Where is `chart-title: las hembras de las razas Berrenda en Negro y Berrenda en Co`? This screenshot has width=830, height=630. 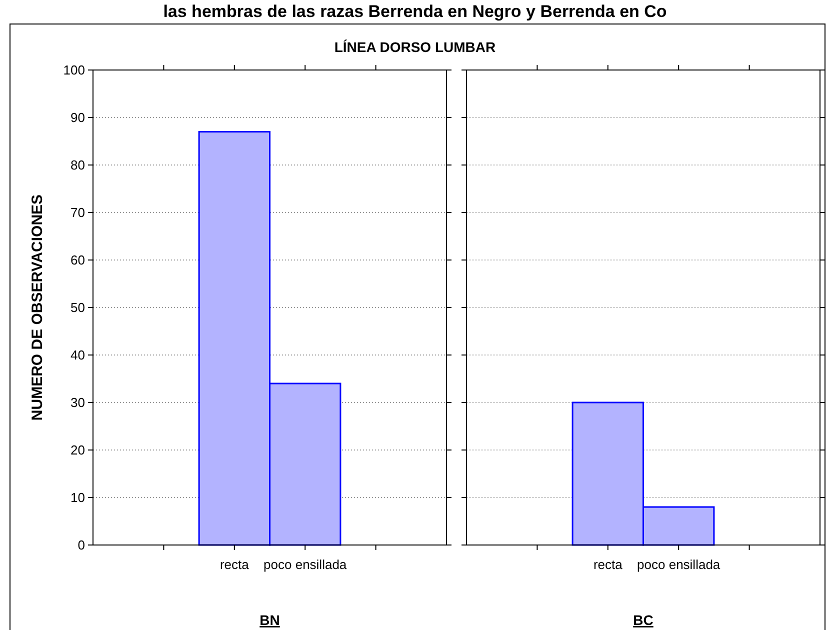
chart-title: las hembras de las razas Berrenda en Negro y Berrenda en Co is located at coordinates (415, 11).